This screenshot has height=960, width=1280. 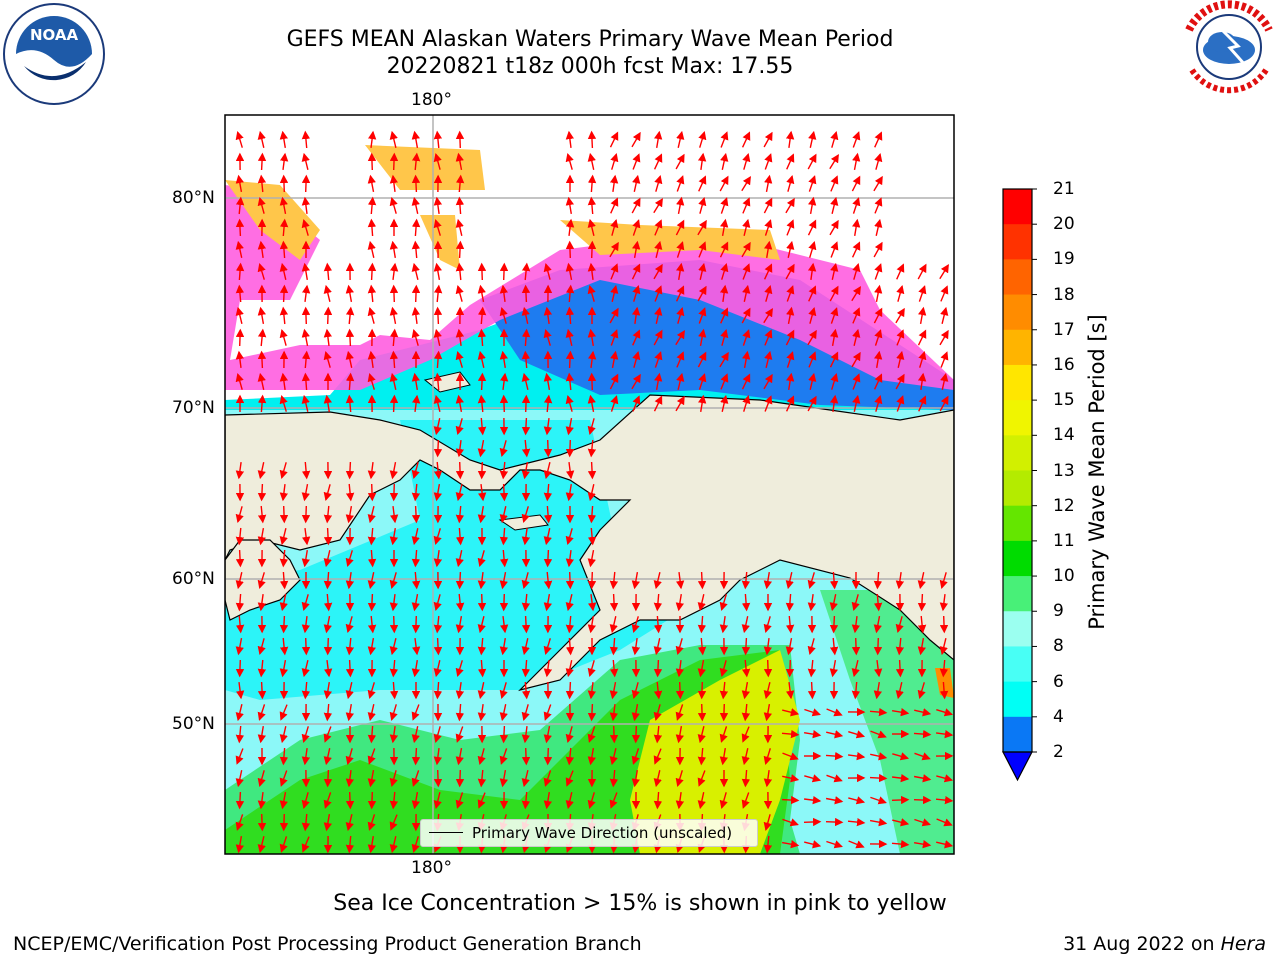 What do you see at coordinates (1019, 485) in the screenshot?
I see `colorbar` at bounding box center [1019, 485].